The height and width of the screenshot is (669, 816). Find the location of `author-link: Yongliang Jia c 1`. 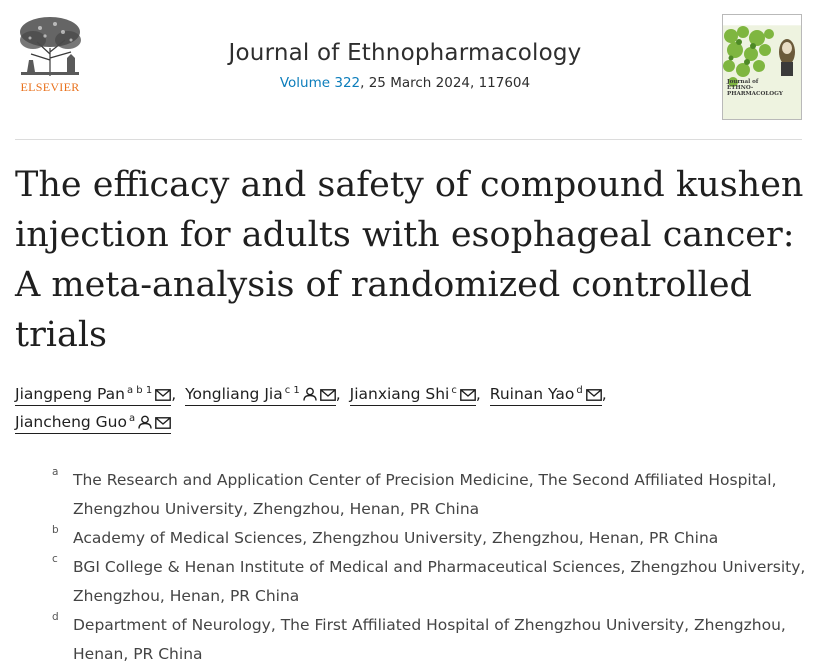

author-link: Yongliang Jia c 1 is located at coordinates (260, 393).